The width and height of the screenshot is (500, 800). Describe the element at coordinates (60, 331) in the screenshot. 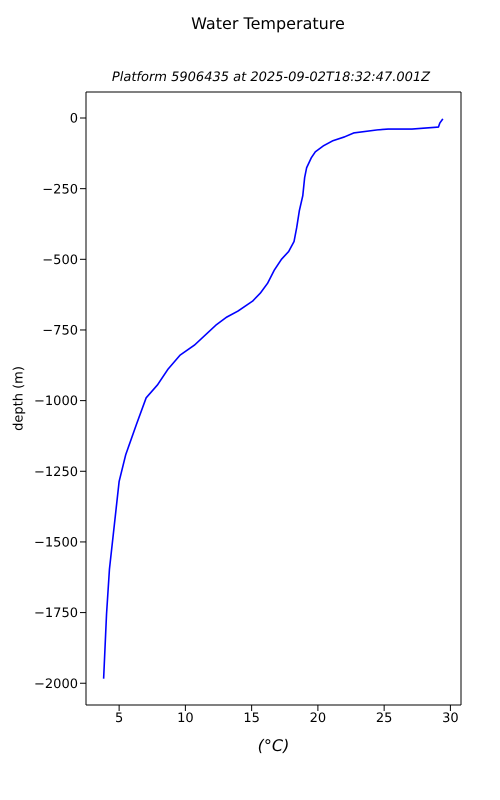

I see `y-tick-label: −750` at that location.